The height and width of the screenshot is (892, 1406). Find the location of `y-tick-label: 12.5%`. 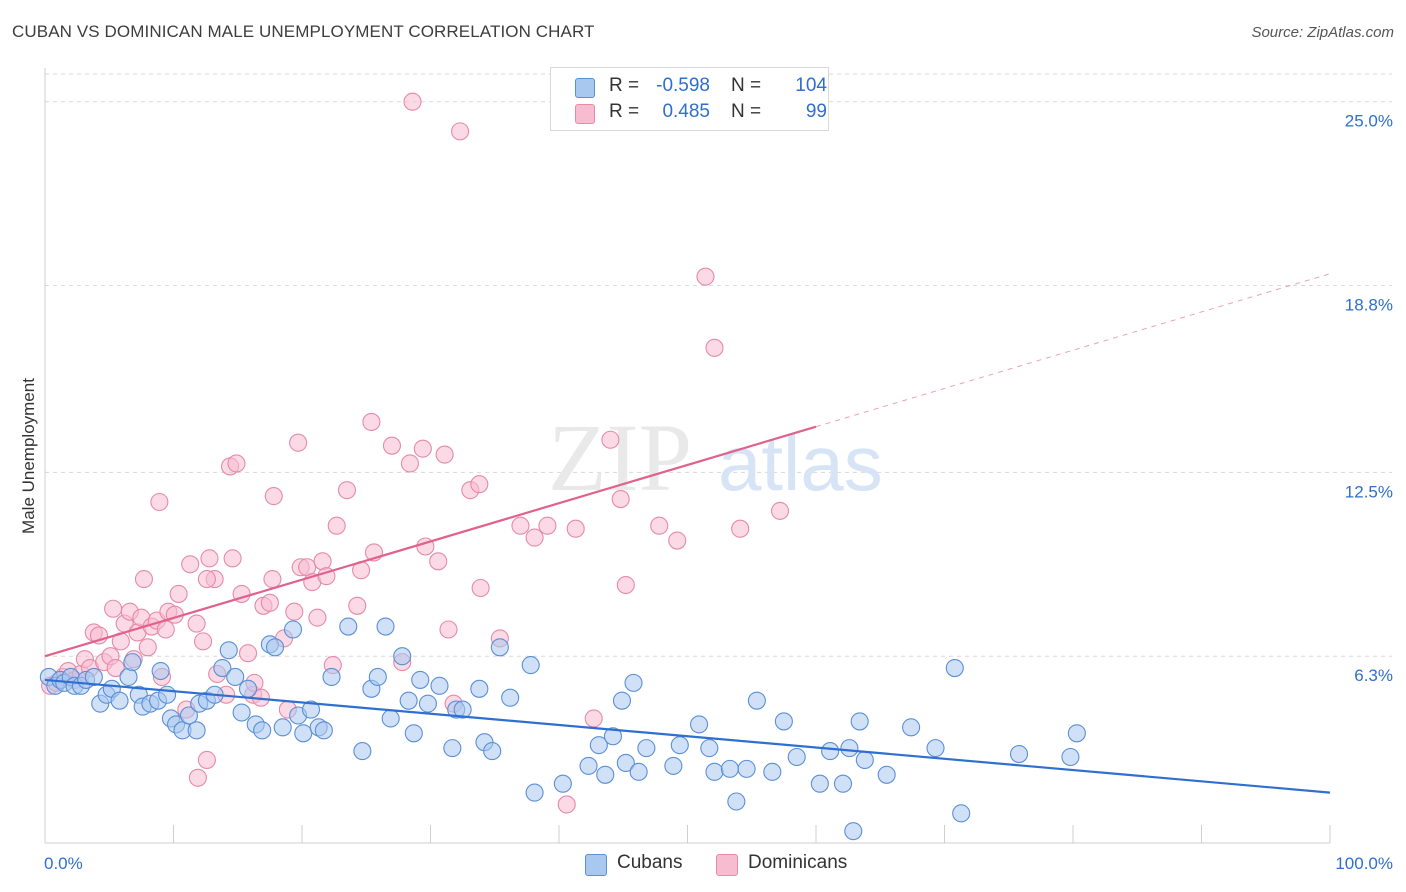

y-tick-label: 12.5% is located at coordinates (1369, 491).